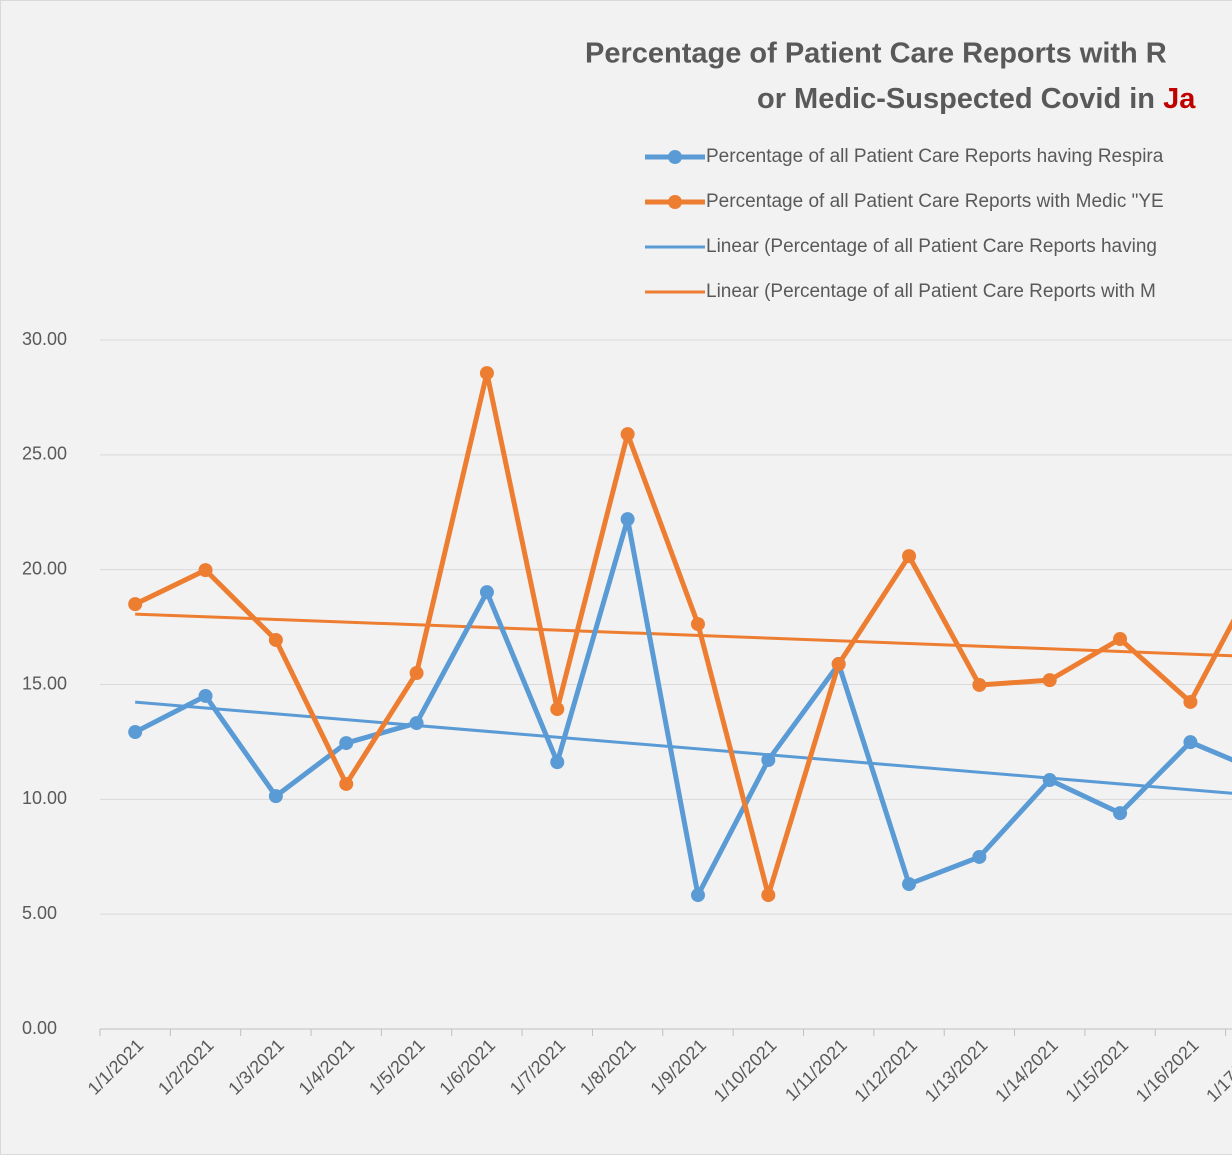  I want to click on y-tick-label: 20.00, so click(44, 568).